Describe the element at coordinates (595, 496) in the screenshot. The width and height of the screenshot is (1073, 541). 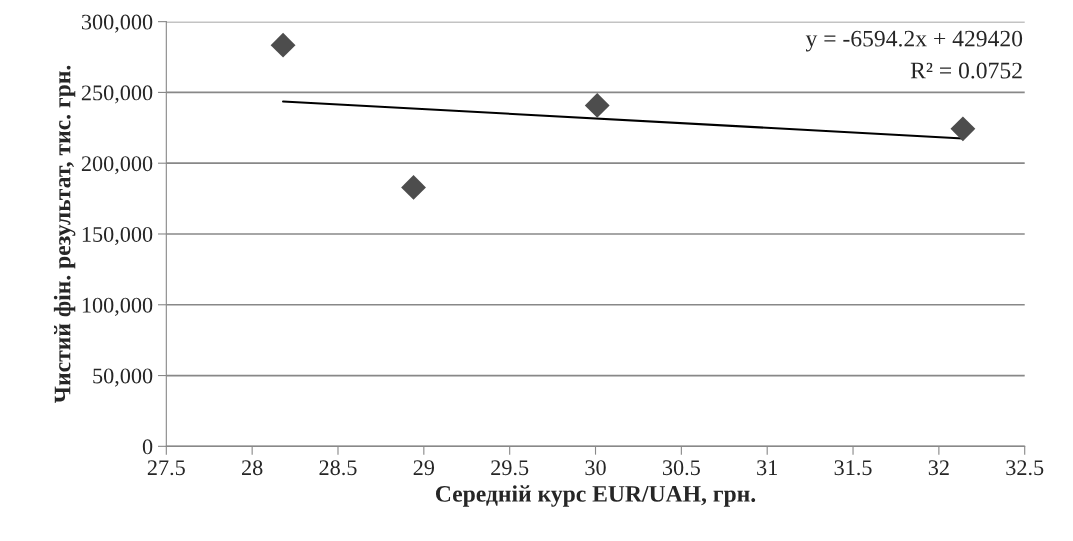
I see `x-axis-title: Середній курс EUR/UAH, грн.` at that location.